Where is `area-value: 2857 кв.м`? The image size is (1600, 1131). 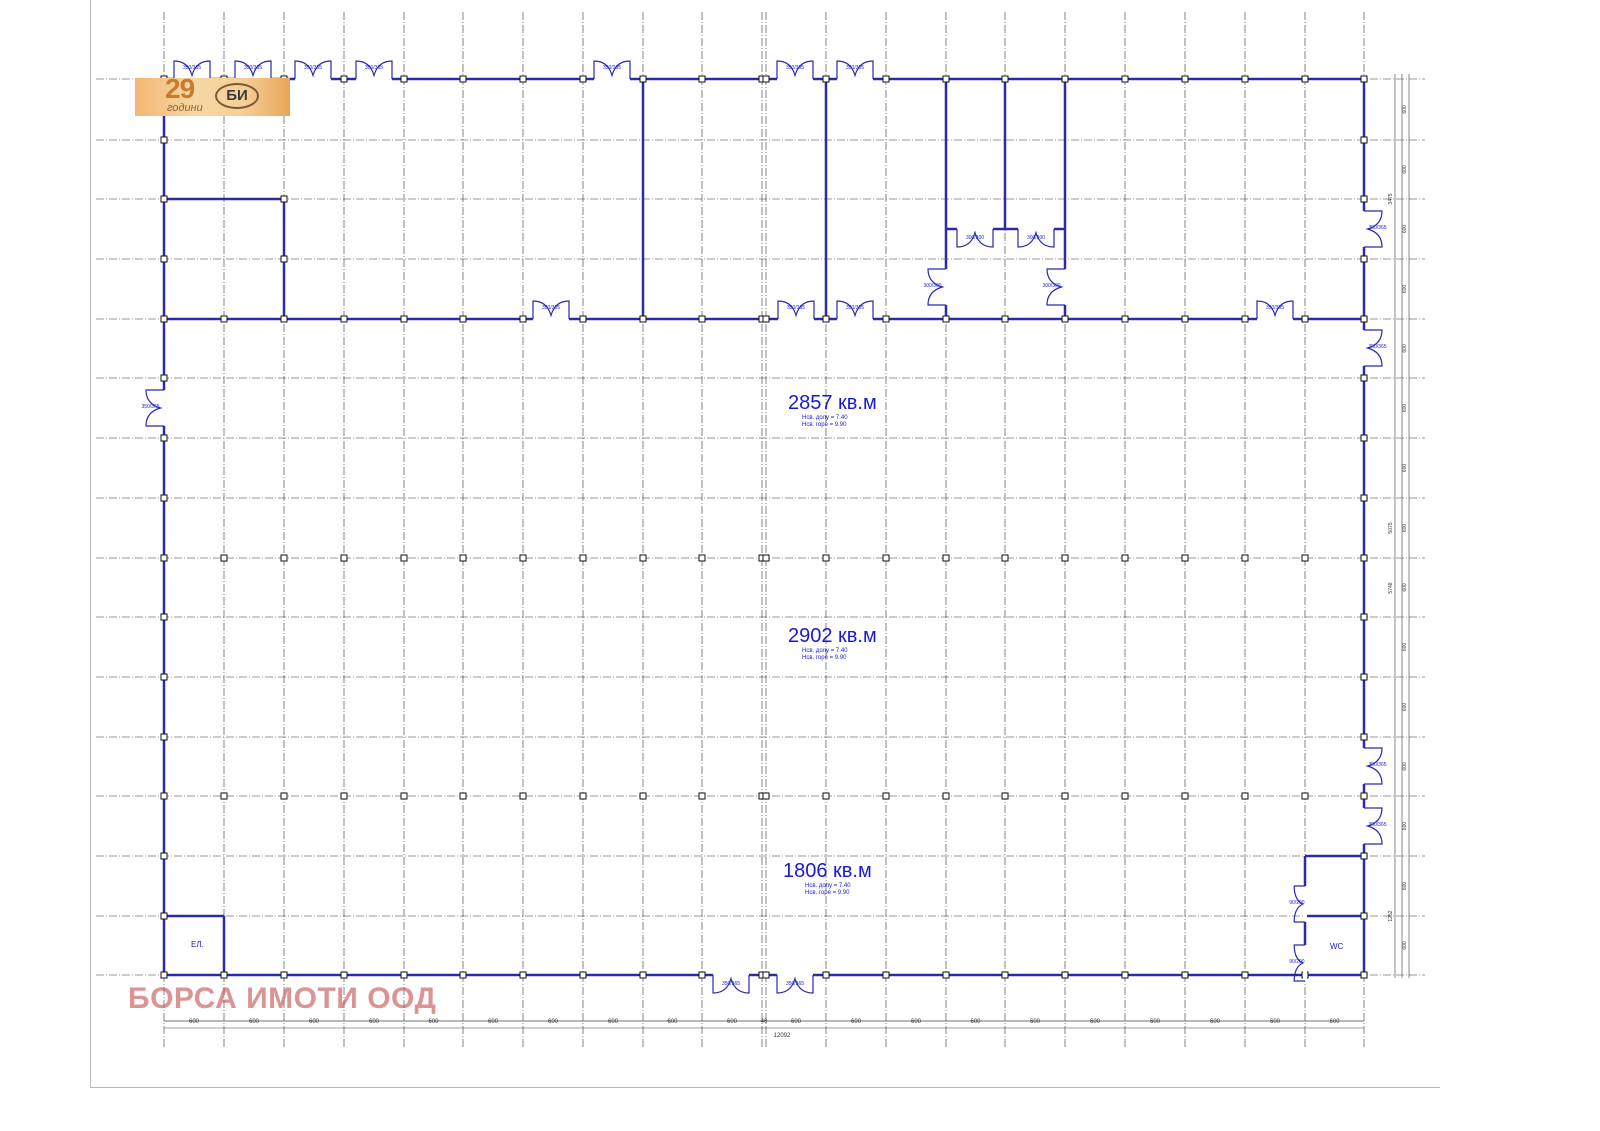
area-value: 2857 кв.м is located at coordinates (832, 403).